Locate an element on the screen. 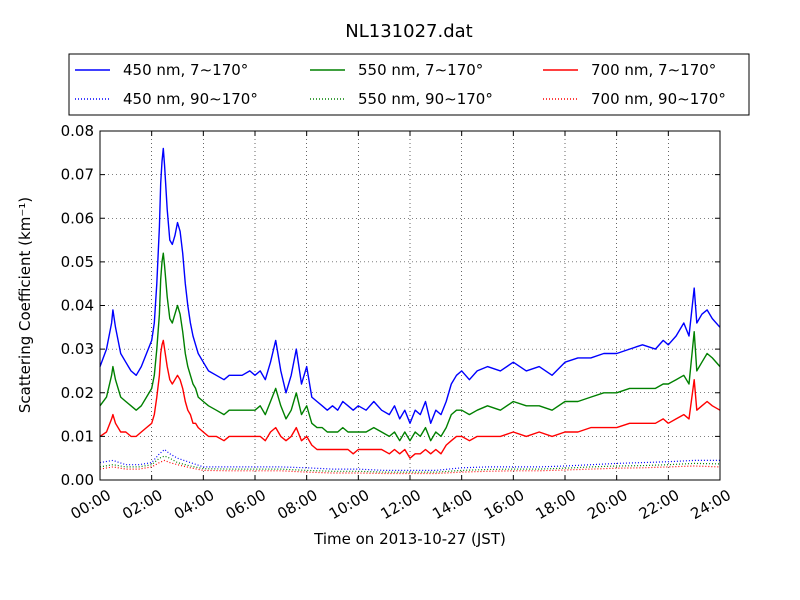 Image resolution: width=800 pixels, height=600 pixels. legend-label: 700 nm, 90∼170° is located at coordinates (658, 99).